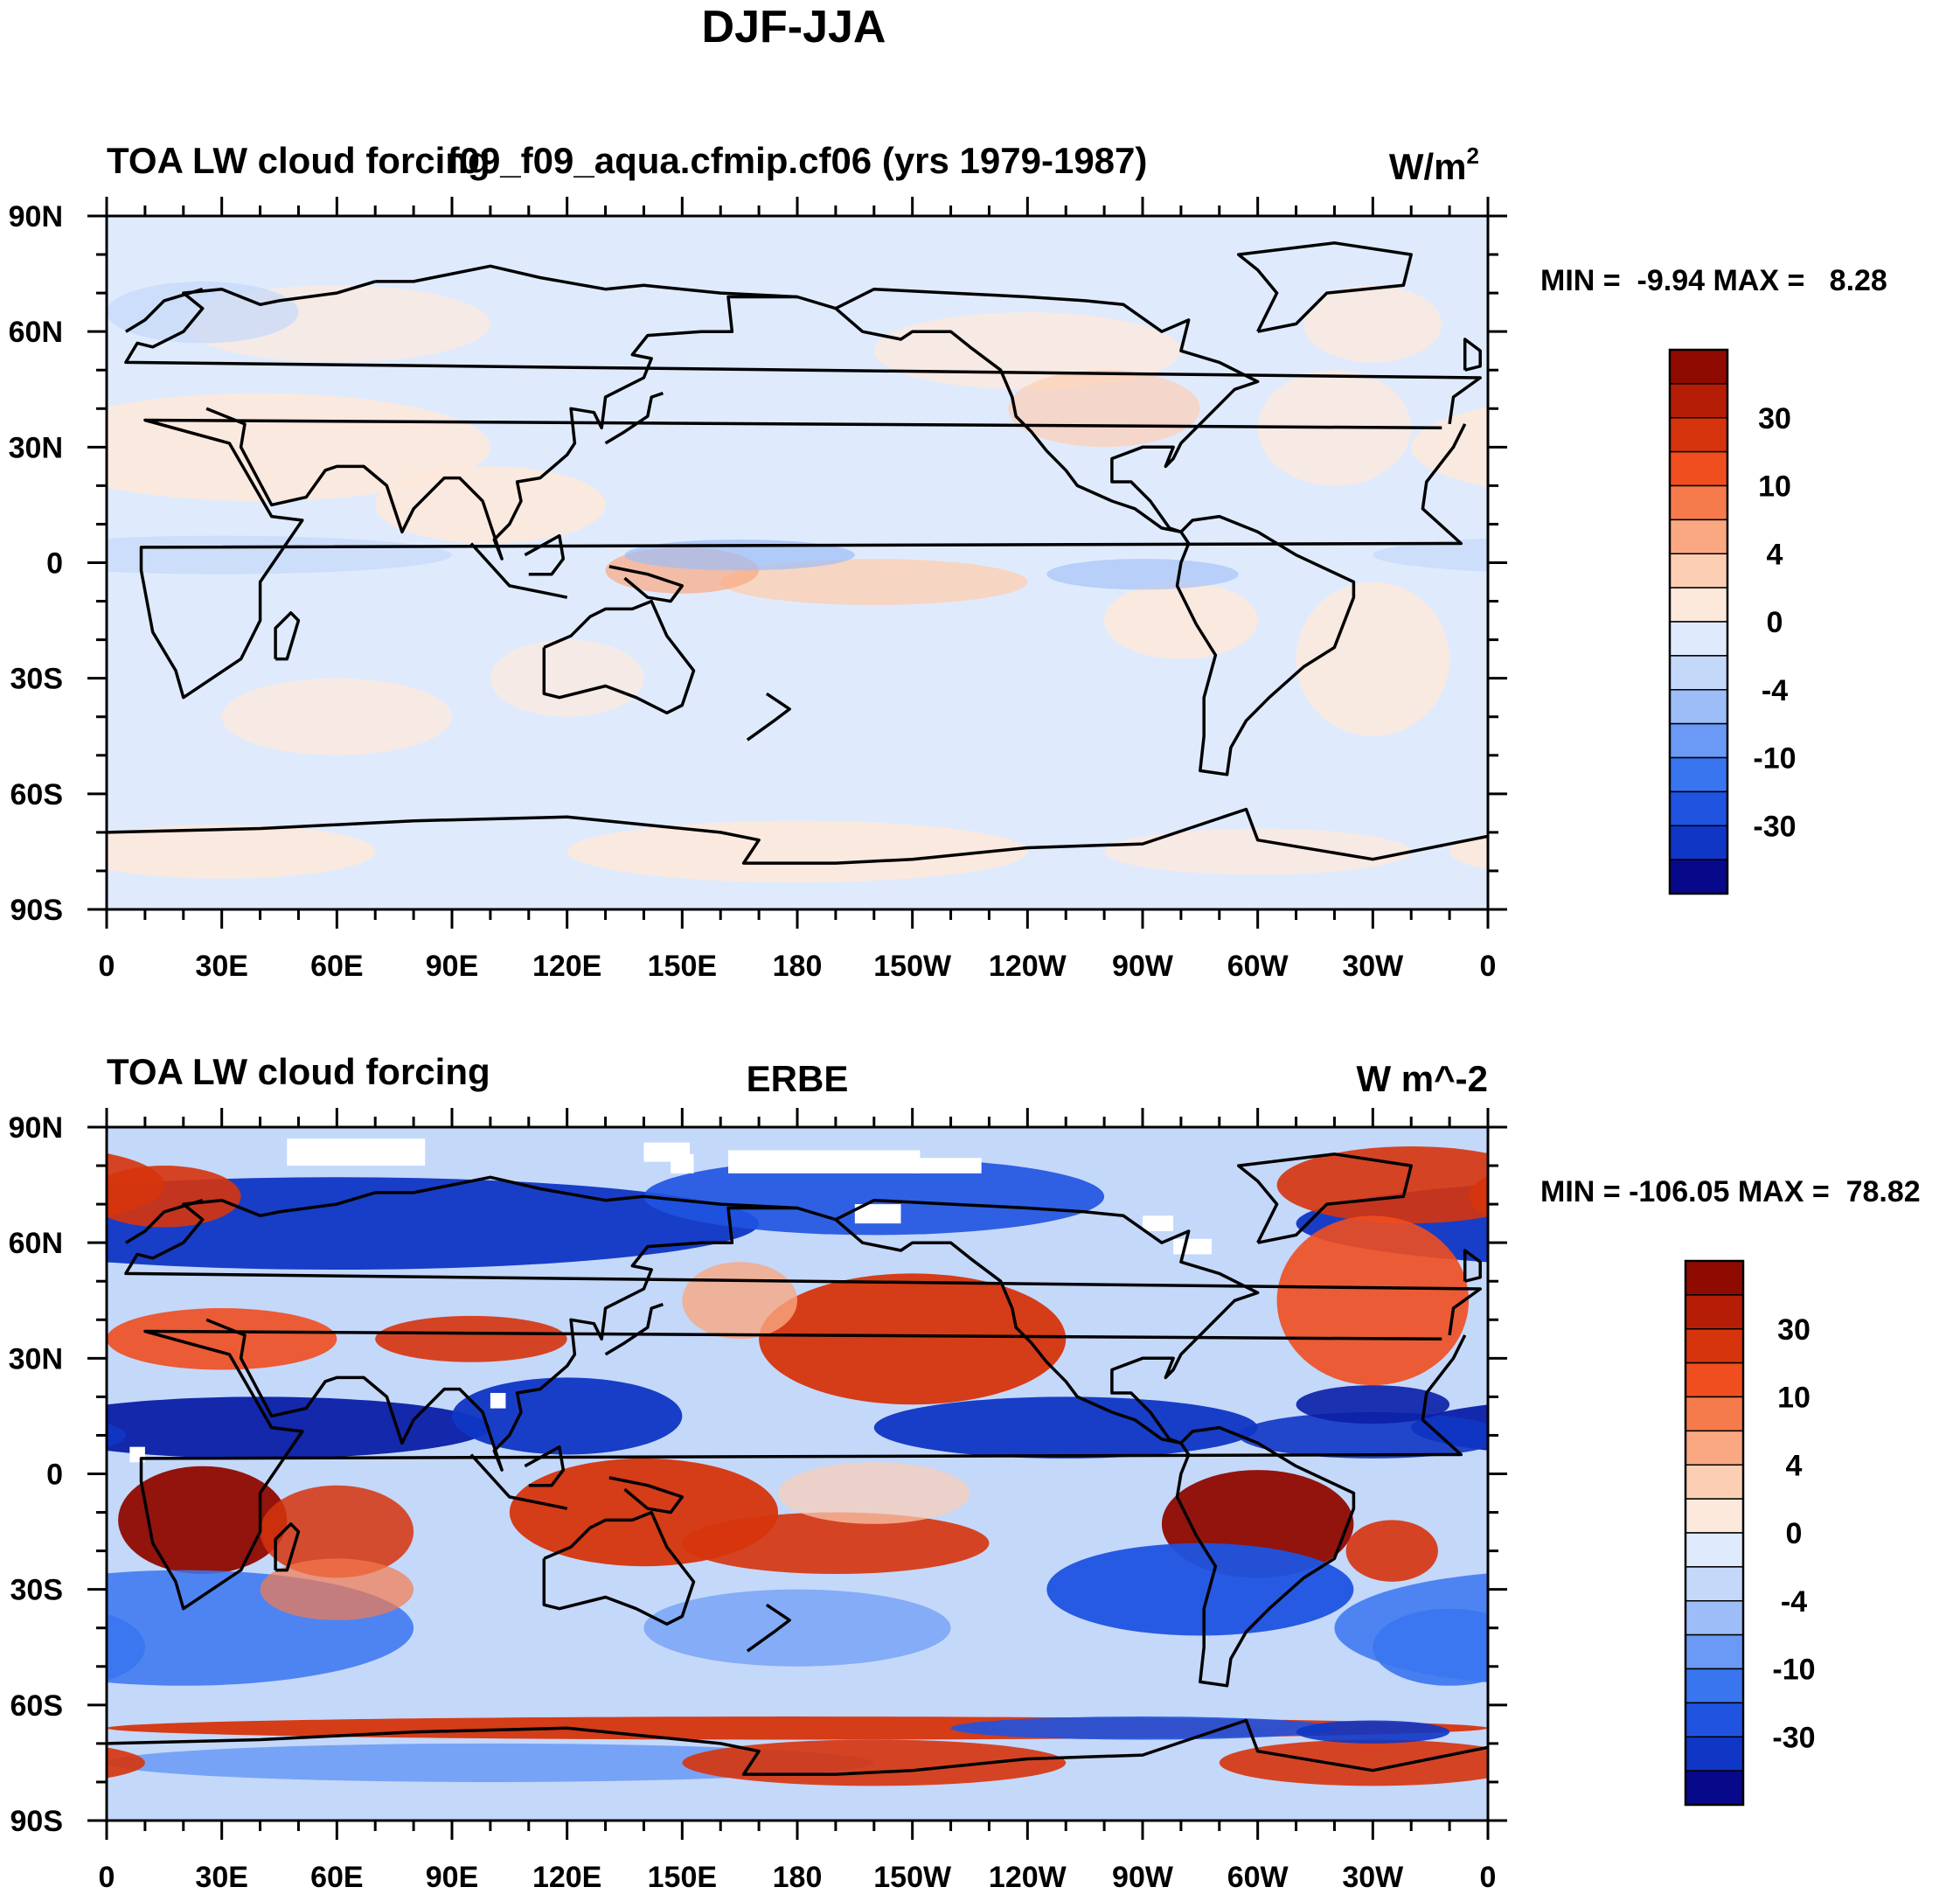 This screenshot has height=1894, width=1960. Describe the element at coordinates (1733, 621) in the screenshot. I see `panel1-colorbar: 30 10 4 0 -4 -10 -30` at that location.